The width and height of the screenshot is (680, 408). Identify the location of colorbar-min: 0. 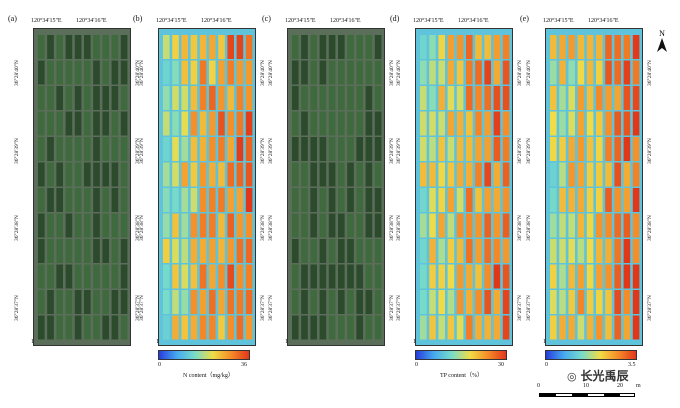
(159, 365).